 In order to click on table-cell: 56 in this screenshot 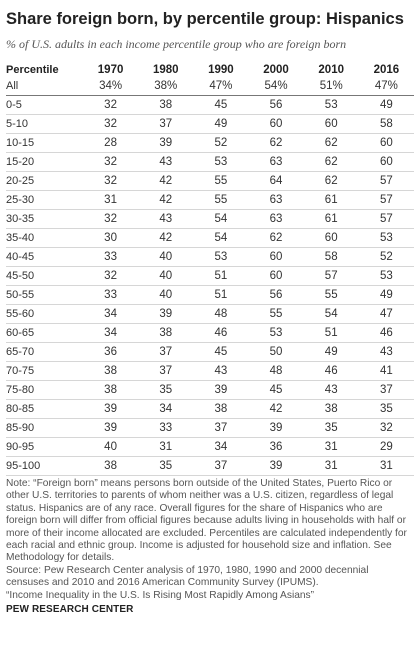, I will do `click(276, 105)`.